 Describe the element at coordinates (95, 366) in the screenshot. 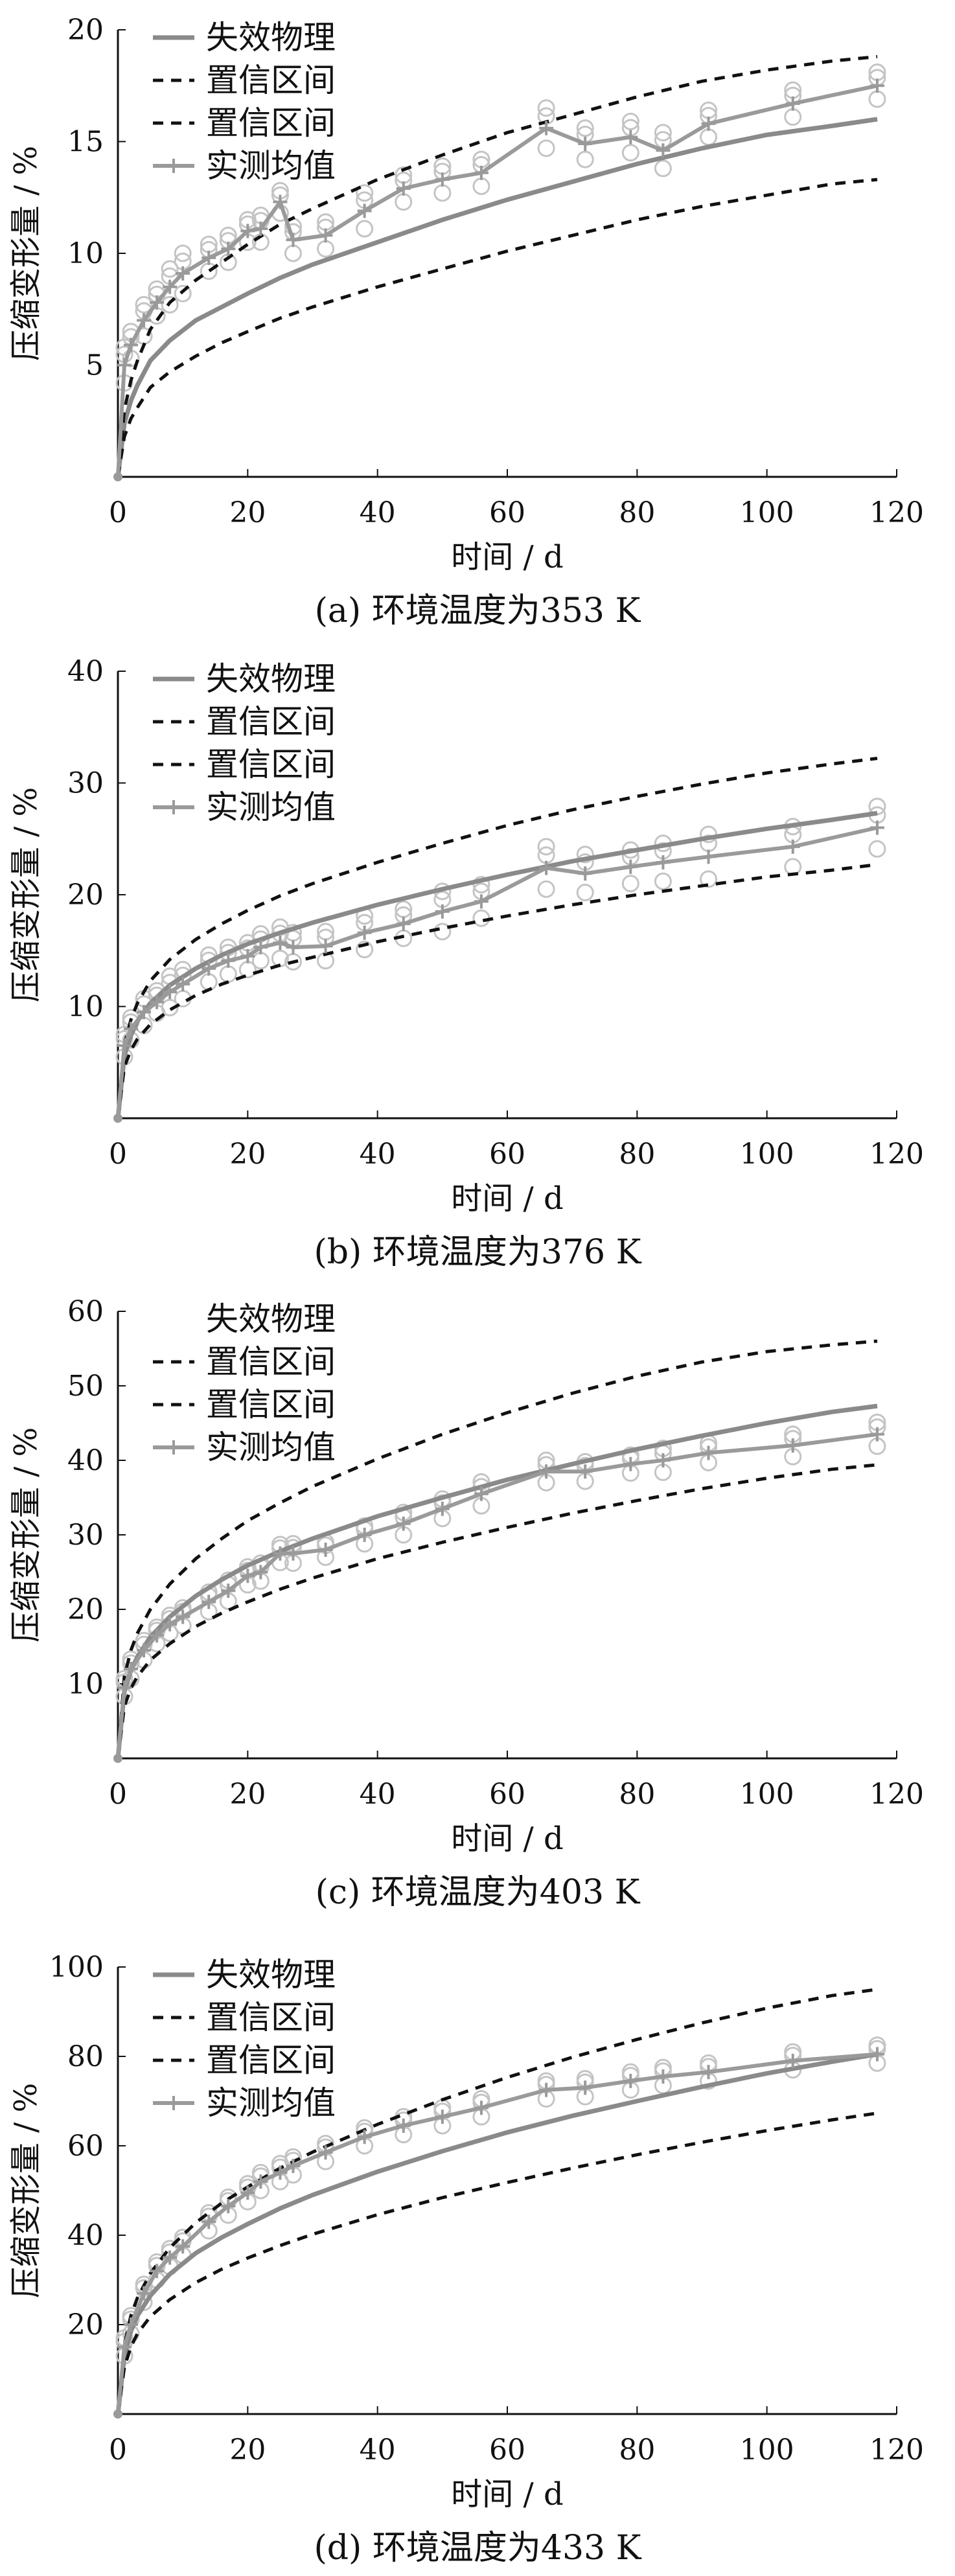

I see `y-tick-label: 5` at that location.